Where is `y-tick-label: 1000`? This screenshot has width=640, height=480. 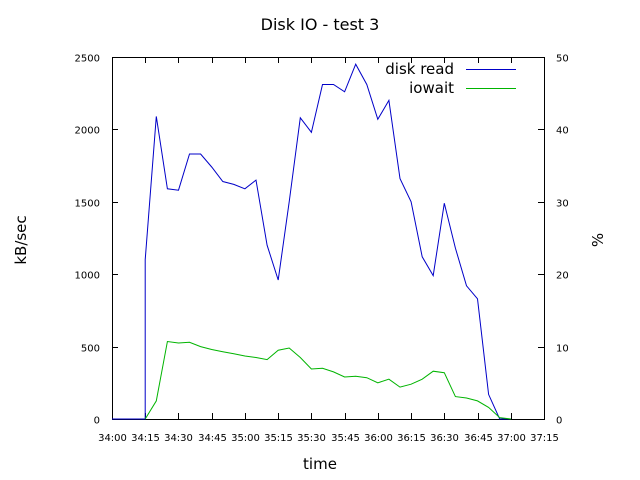
y-tick-label: 1000 is located at coordinates (87, 276).